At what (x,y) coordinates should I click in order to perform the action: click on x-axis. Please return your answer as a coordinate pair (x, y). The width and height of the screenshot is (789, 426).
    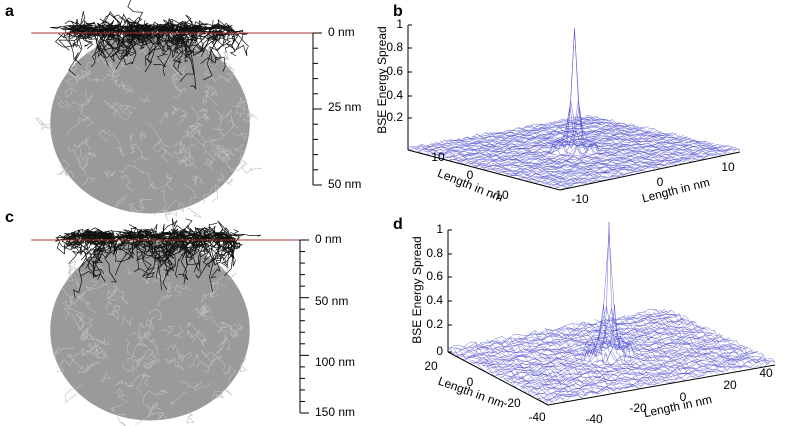
    Looking at the image, I should click on (498, 378).